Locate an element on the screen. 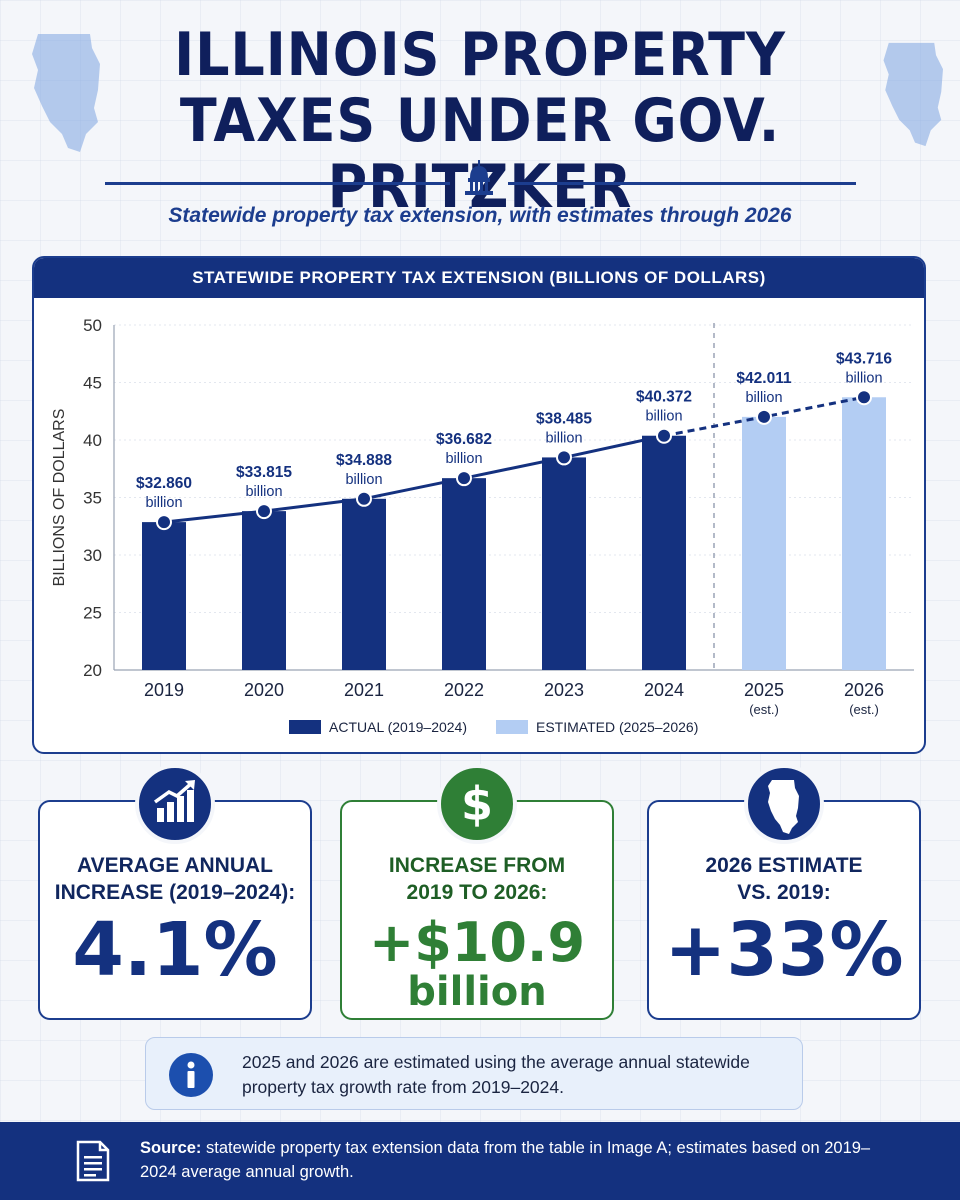 The height and width of the screenshot is (1200, 960). data-label-value: $38.485 is located at coordinates (564, 418).